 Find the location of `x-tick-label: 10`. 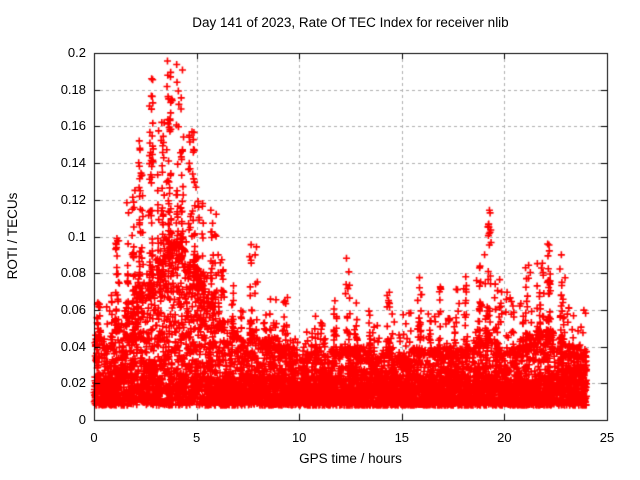

x-tick-label: 10 is located at coordinates (299, 437).